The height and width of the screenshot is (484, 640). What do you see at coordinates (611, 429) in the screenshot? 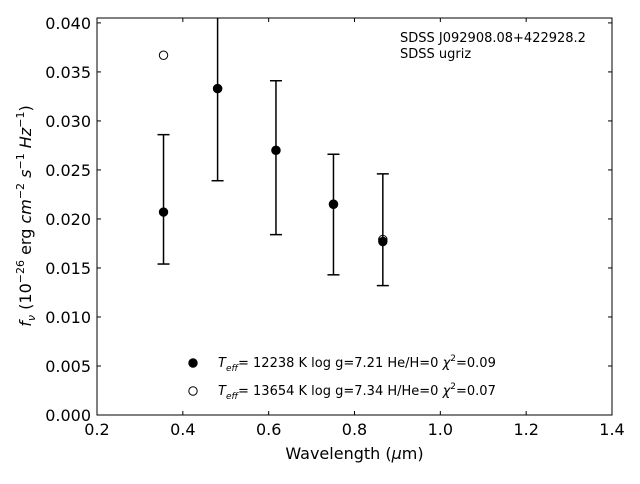
I see `x-tick-label: 1.4` at bounding box center [611, 429].